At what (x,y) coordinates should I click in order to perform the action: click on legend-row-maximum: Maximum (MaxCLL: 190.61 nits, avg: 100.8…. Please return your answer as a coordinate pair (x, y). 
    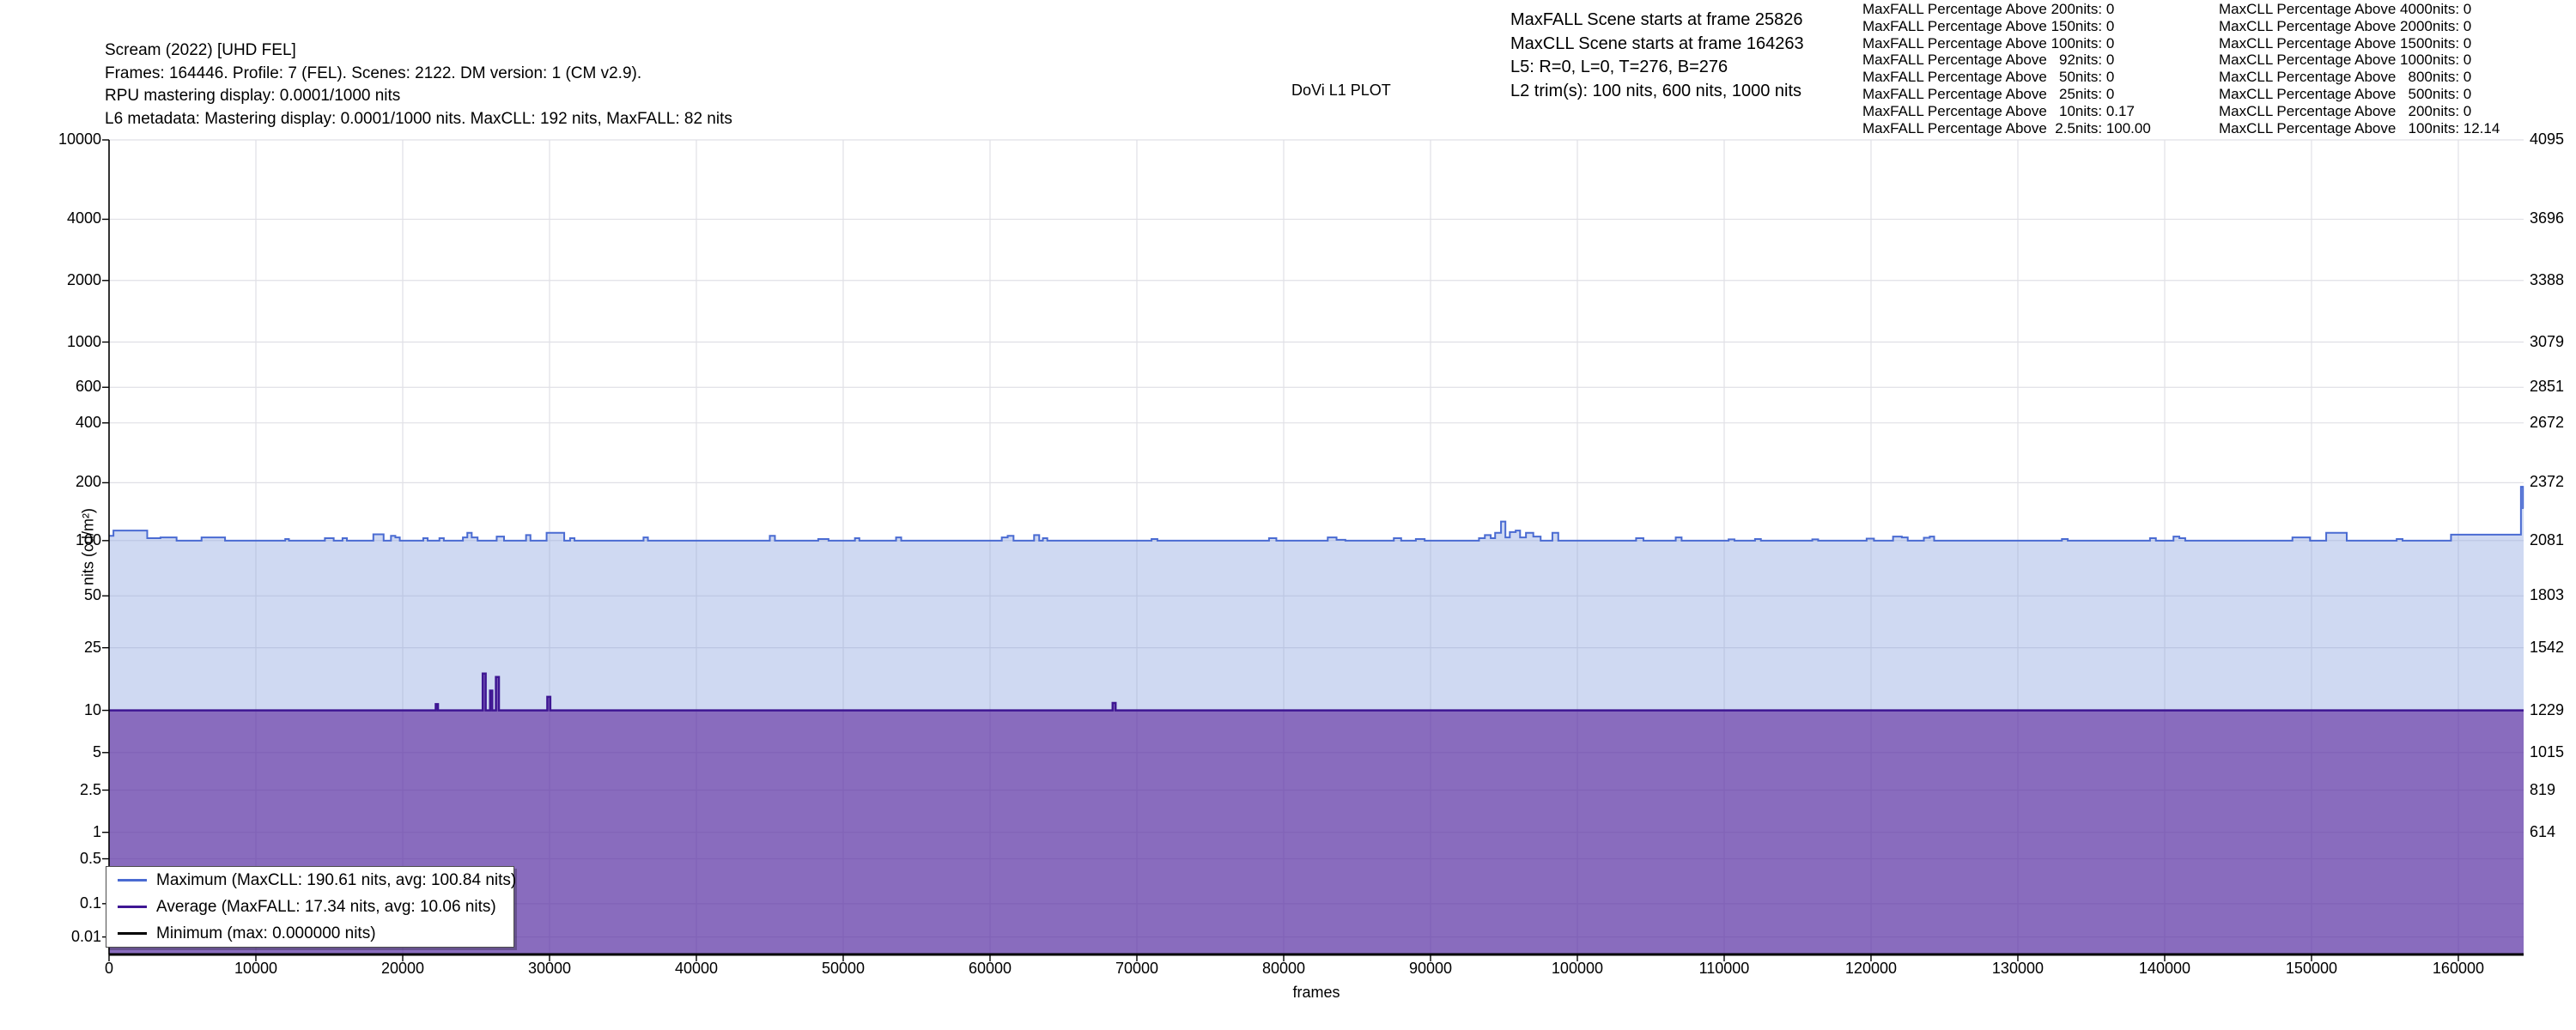
    Looking at the image, I should click on (312, 880).